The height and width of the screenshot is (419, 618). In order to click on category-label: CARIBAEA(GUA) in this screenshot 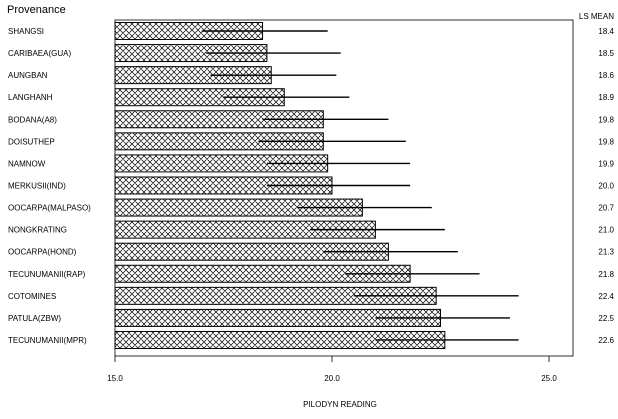, I will do `click(39, 53)`.